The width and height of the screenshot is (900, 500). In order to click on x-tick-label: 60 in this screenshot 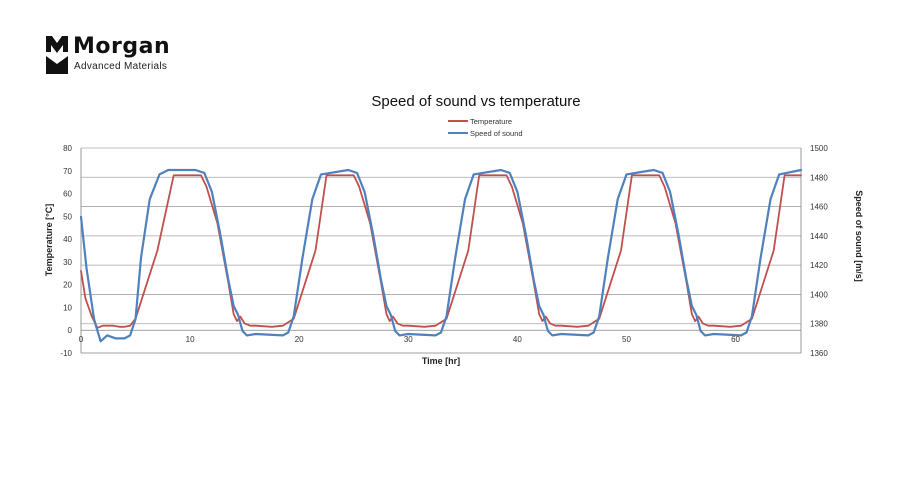, I will do `click(735, 339)`.